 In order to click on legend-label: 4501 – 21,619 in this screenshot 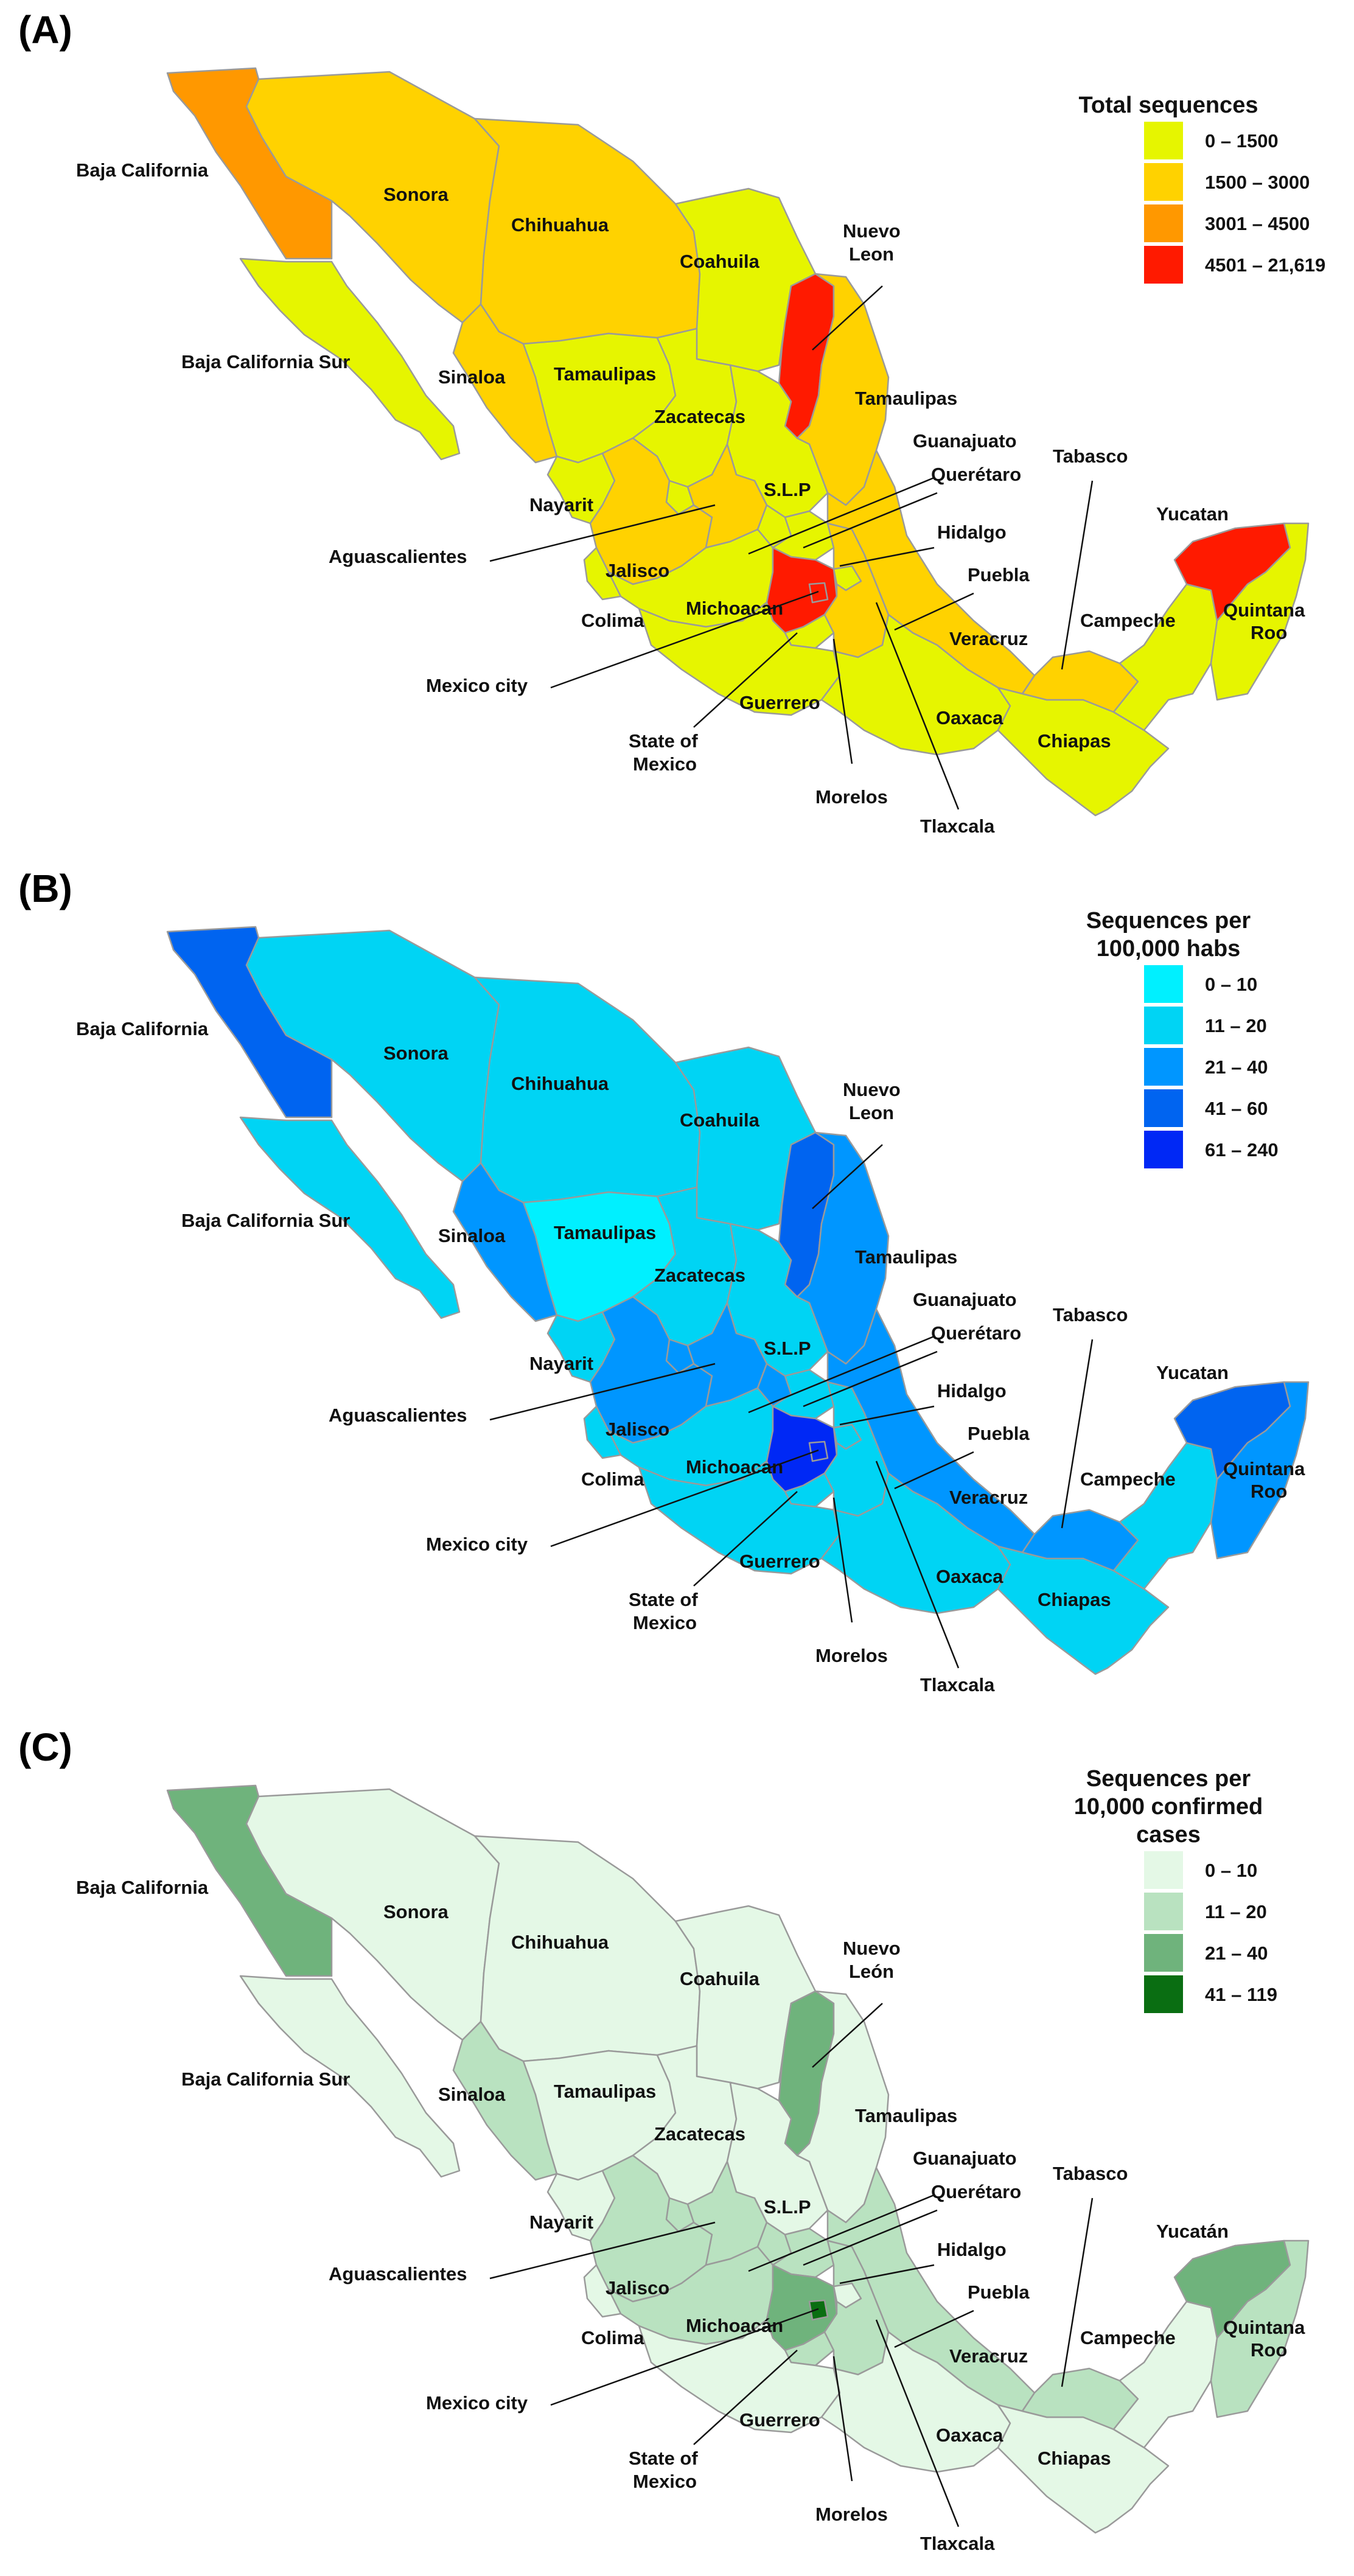, I will do `click(1265, 265)`.